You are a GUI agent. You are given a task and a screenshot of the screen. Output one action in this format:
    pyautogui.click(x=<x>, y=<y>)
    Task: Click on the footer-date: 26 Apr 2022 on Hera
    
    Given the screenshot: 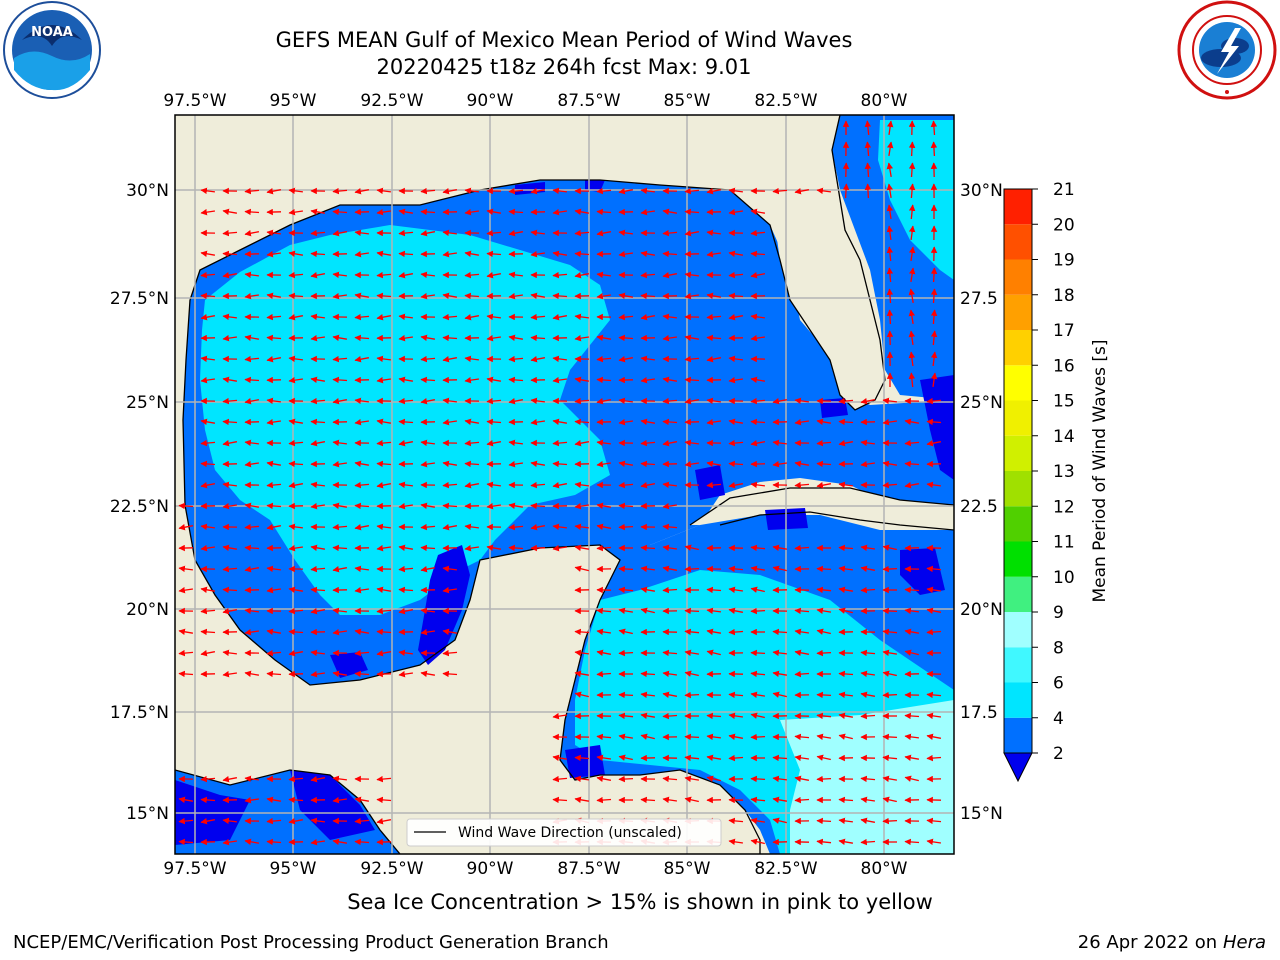 What is the action you would take?
    pyautogui.click(x=1172, y=942)
    